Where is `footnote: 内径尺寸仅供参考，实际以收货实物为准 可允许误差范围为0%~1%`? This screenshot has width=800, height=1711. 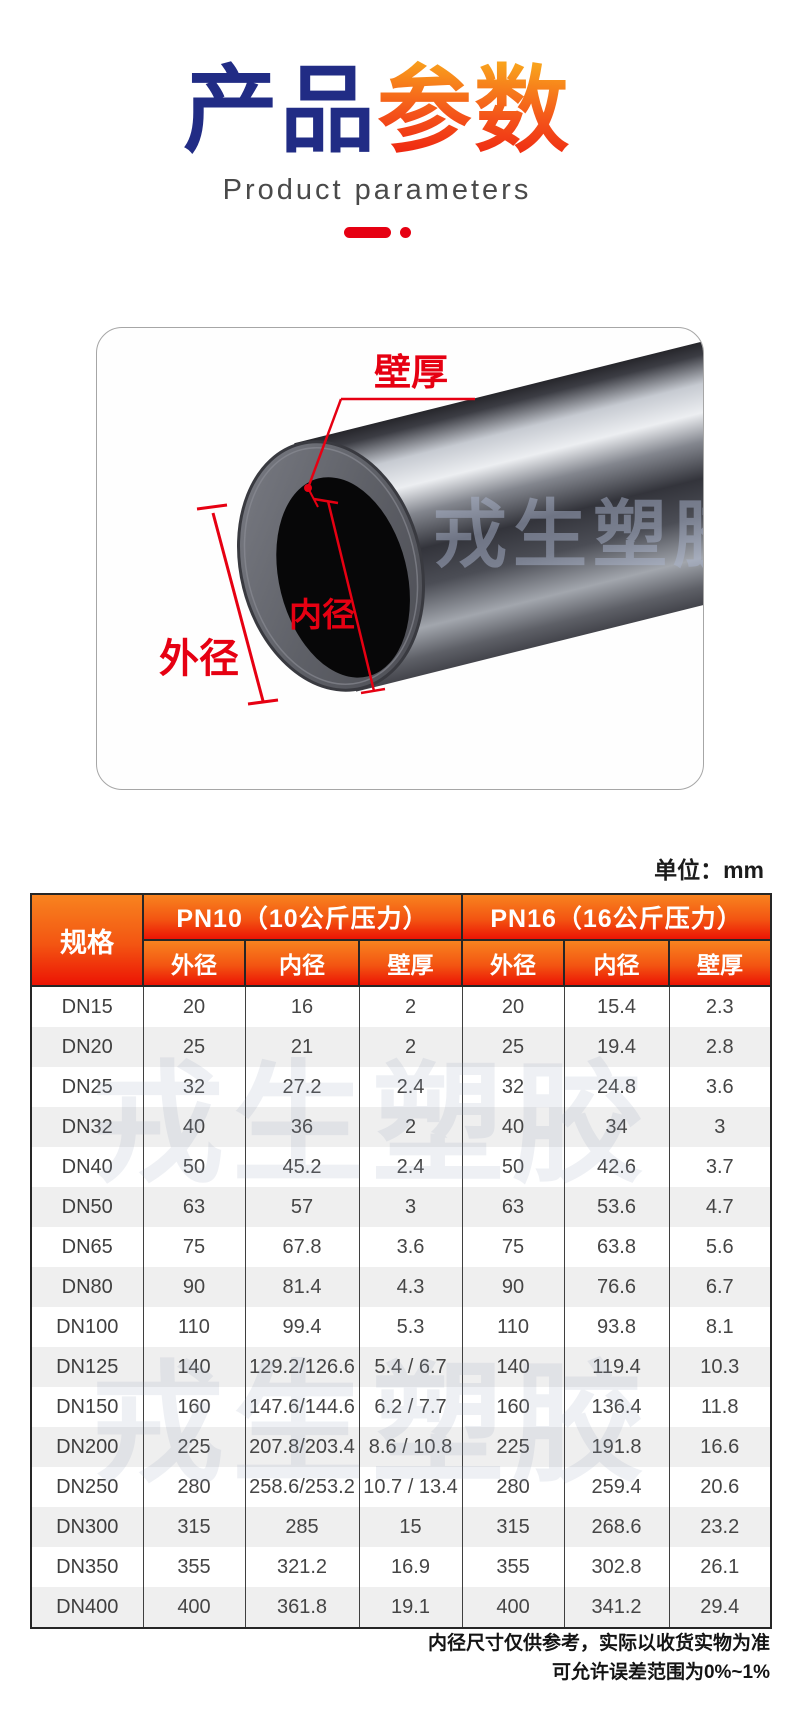
footnote: 内径尺寸仅供参考，实际以收货实物为准 可允许误差范围为0%~1% is located at coordinates (599, 1658).